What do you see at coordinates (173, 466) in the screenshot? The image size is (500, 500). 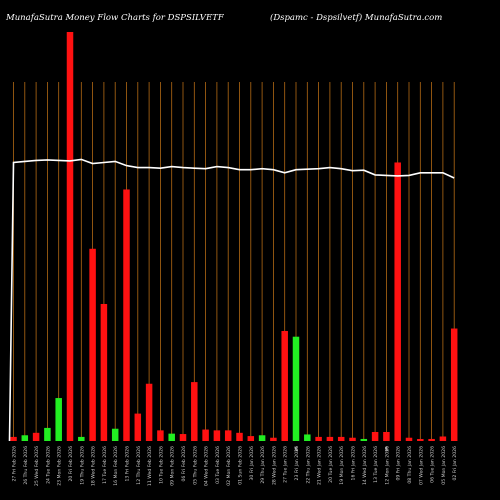 I see `x-tick-label: 09 Mon Feb 2026` at bounding box center [173, 466].